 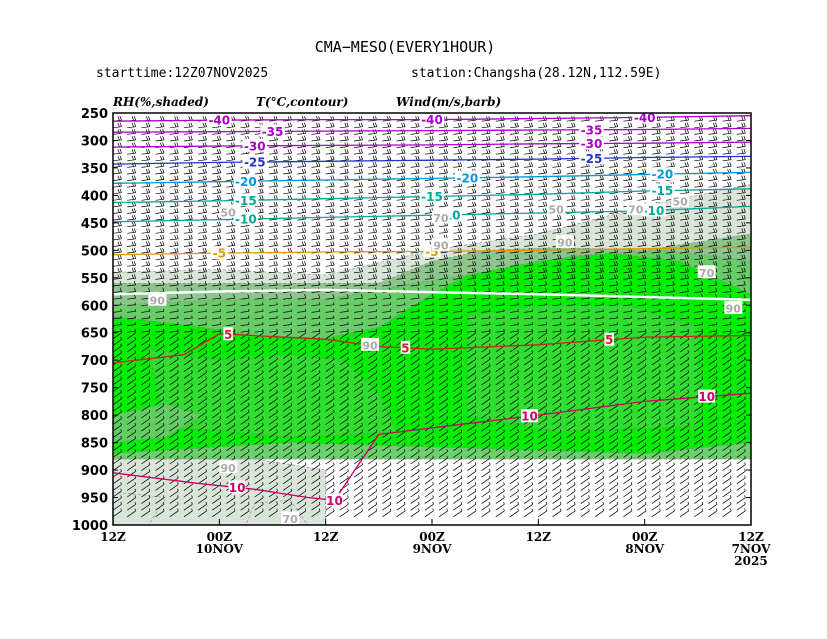 I want to click on rh-label-5: 90, so click(x=734, y=309).